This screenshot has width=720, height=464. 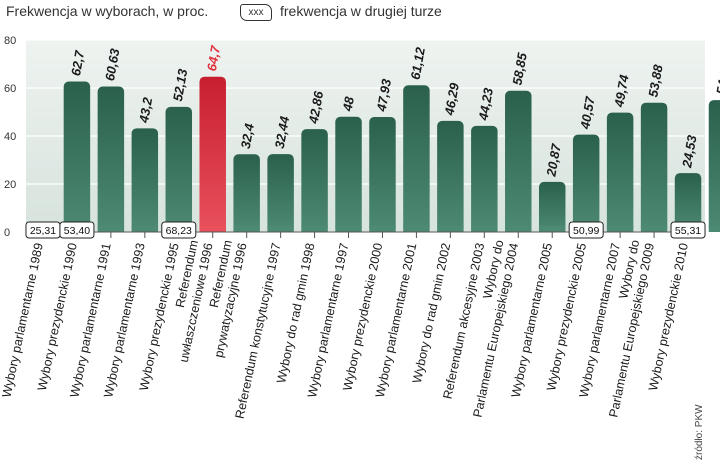 What do you see at coordinates (10, 185) in the screenshot?
I see `y-tick-label: 20` at bounding box center [10, 185].